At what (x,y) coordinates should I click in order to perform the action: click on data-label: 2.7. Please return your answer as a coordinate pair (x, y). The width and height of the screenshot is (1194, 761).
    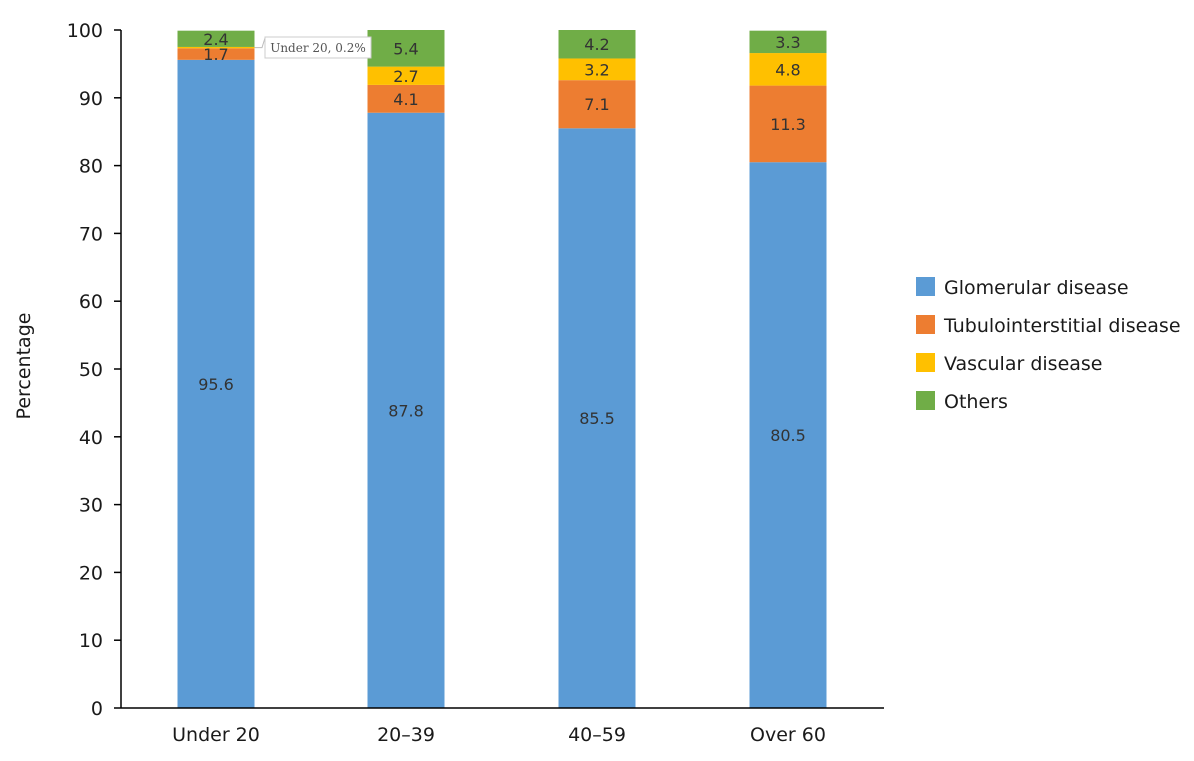
    Looking at the image, I should click on (405, 76).